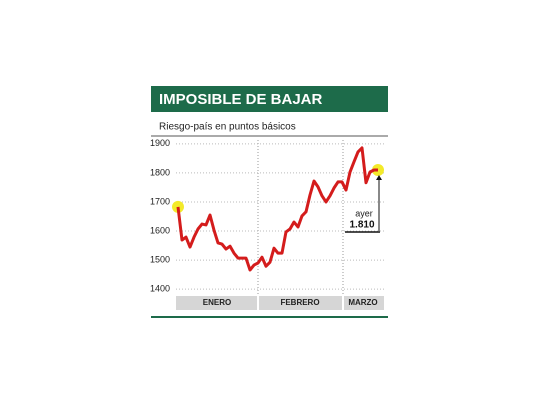 The width and height of the screenshot is (540, 410). What do you see at coordinates (160, 230) in the screenshot?
I see `y-tick-label: 1600` at bounding box center [160, 230].